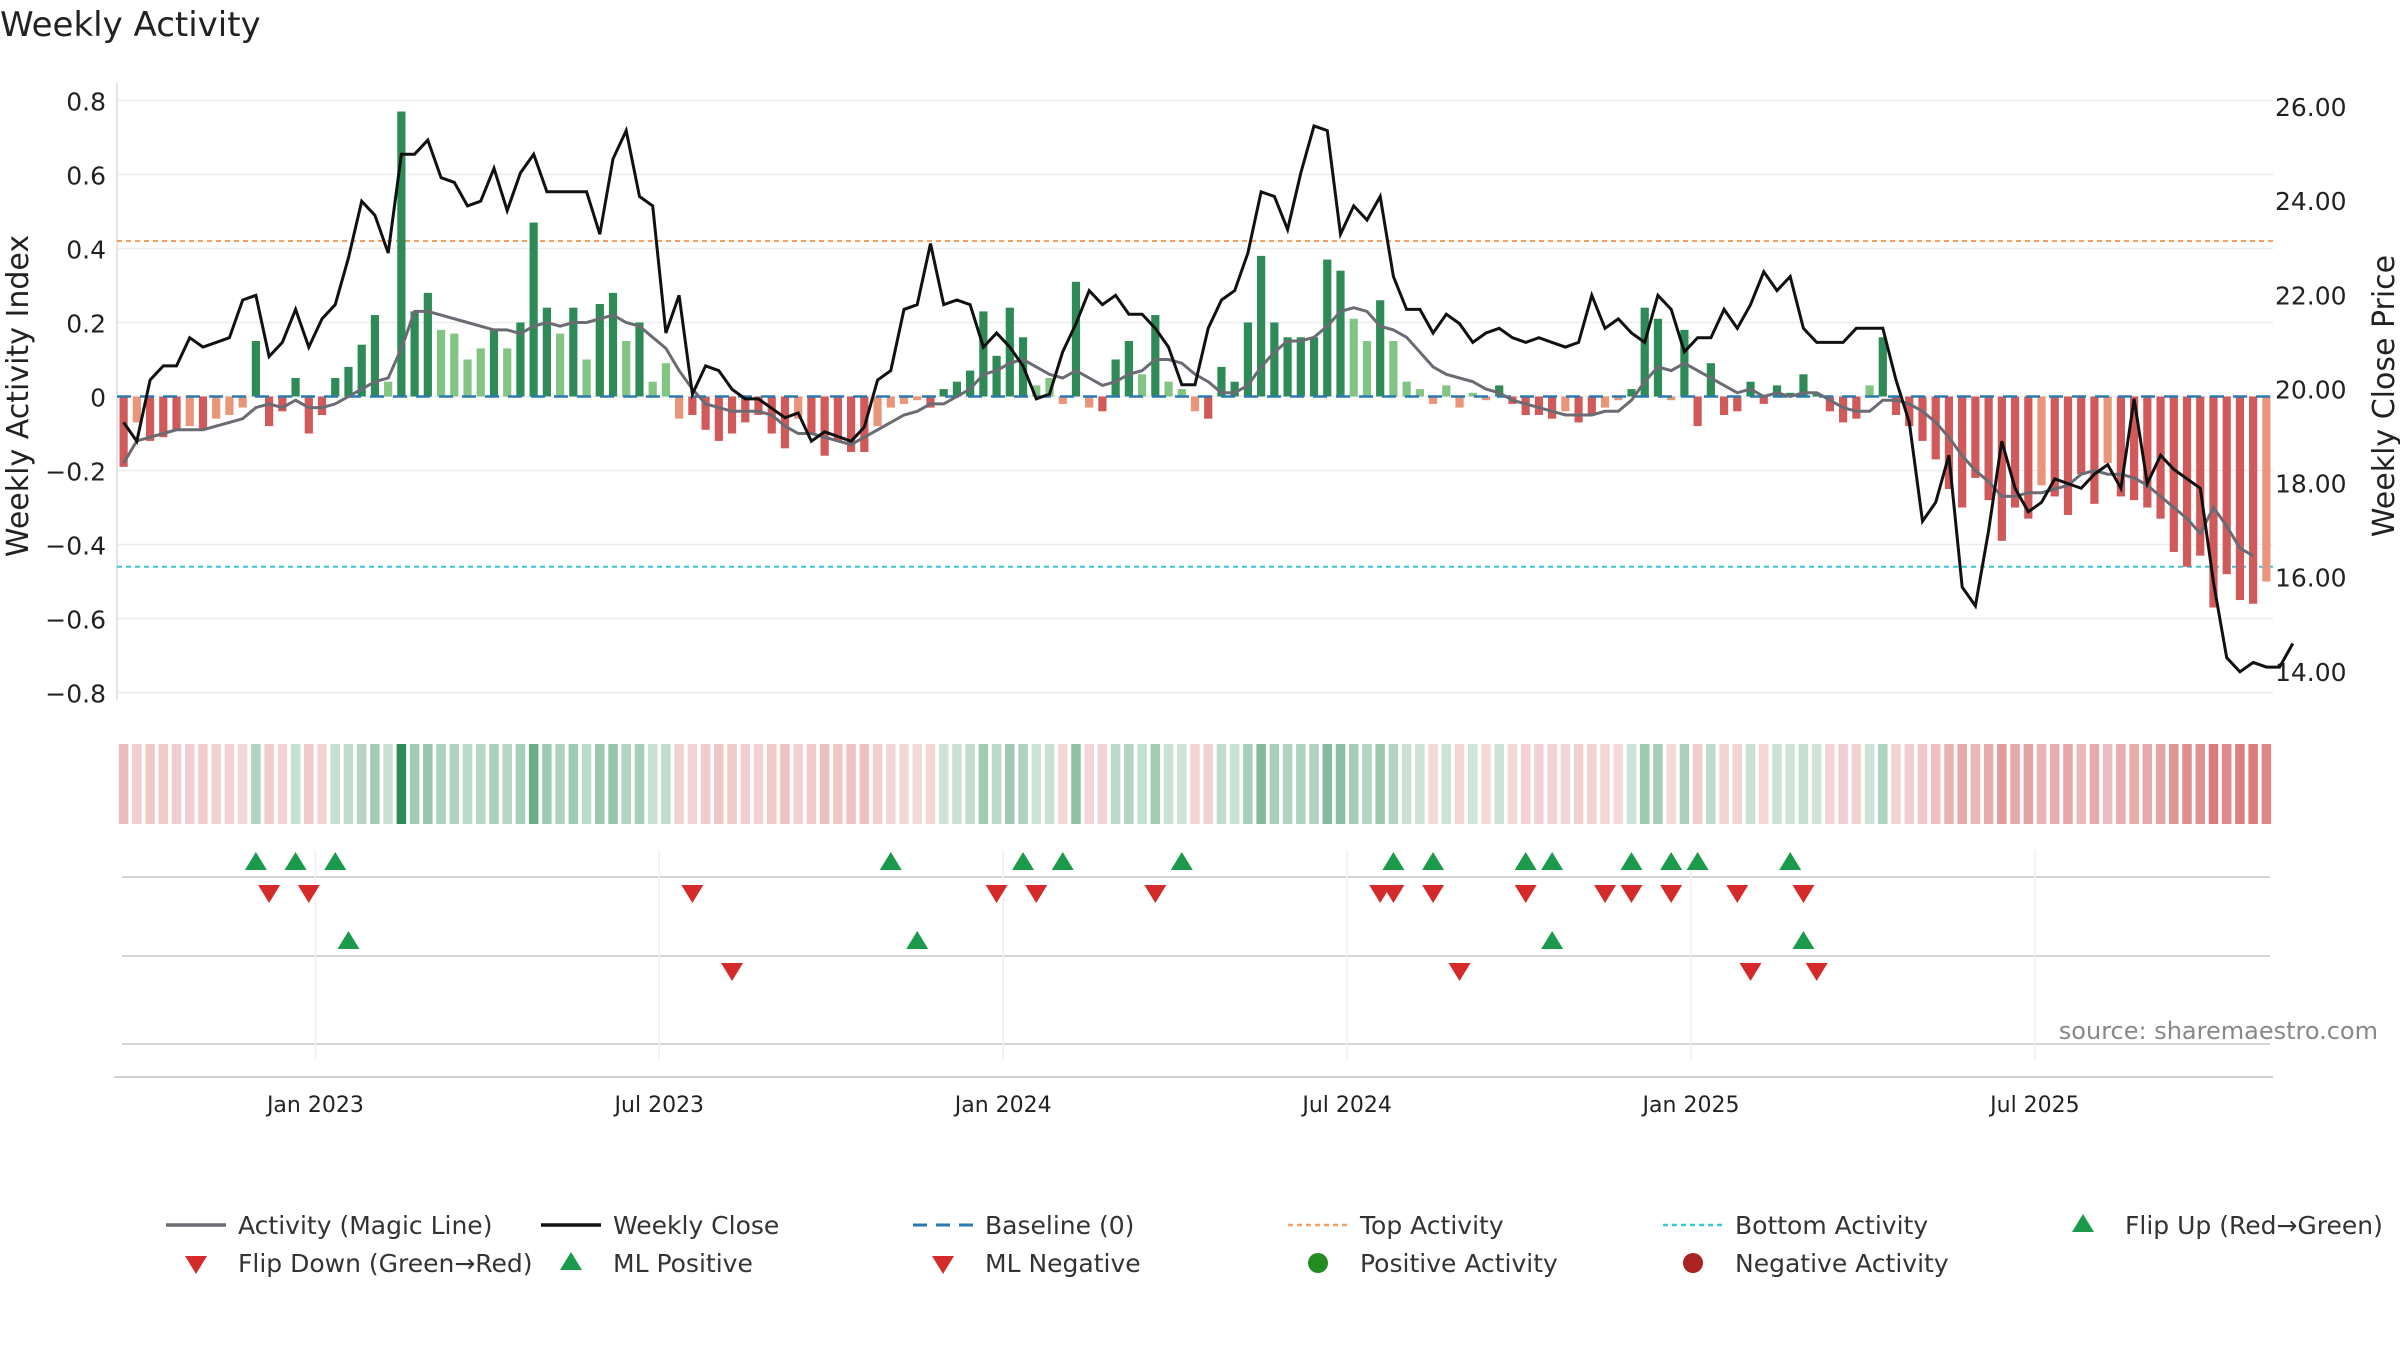  What do you see at coordinates (75, 620) in the screenshot?
I see `y-tick-label: −0.6` at bounding box center [75, 620].